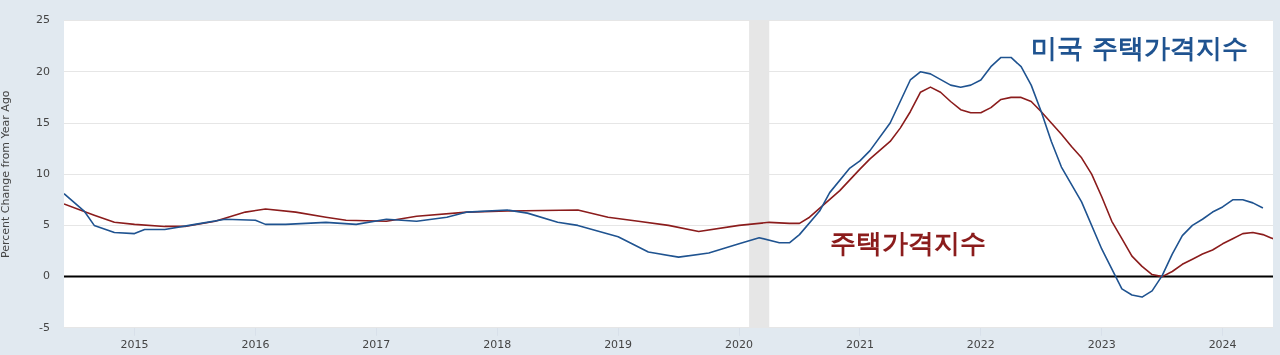  Describe the element at coordinates (1101, 345) in the screenshot. I see `x-tick-label: 2023` at that location.